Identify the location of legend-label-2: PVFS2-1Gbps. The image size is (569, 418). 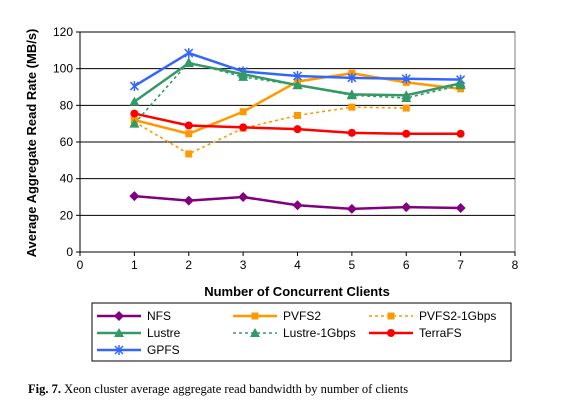
(457, 316).